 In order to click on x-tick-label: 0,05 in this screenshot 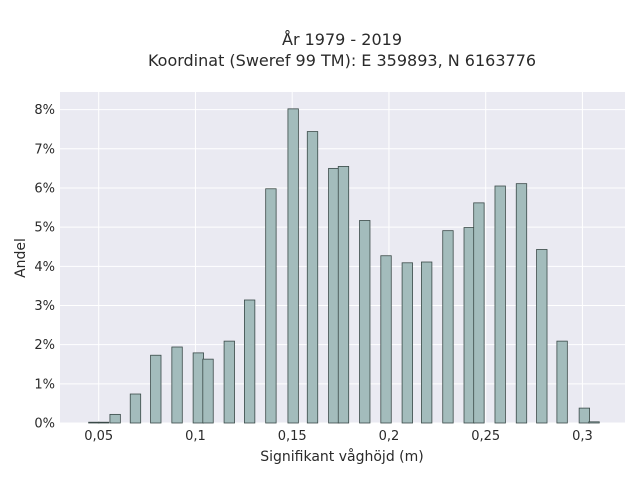, I will do `click(98, 436)`.